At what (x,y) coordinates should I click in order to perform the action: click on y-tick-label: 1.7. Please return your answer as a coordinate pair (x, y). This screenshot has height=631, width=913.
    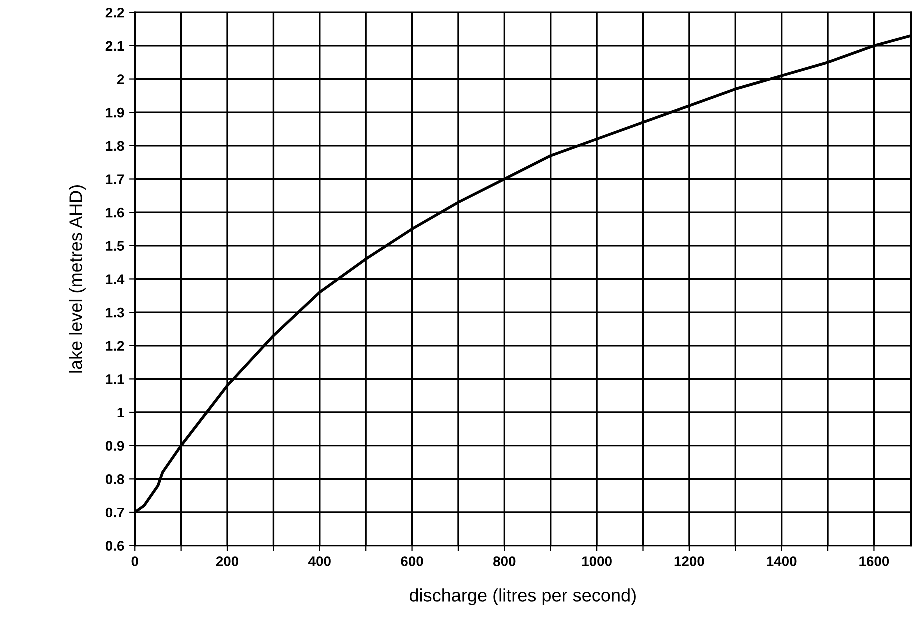
    Looking at the image, I should click on (115, 179).